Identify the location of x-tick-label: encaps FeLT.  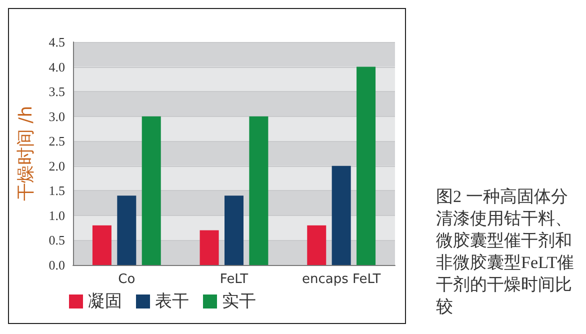
(341, 279).